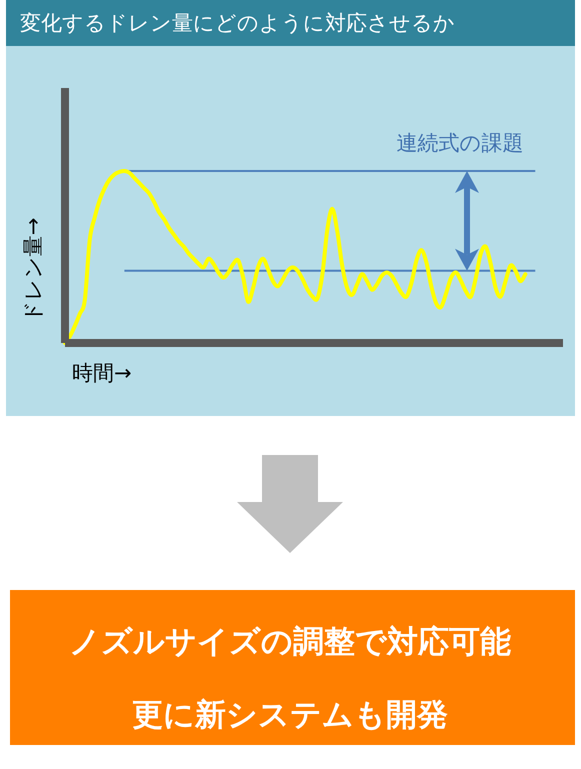 The height and width of the screenshot is (769, 581). What do you see at coordinates (237, 23) in the screenshot?
I see `chart-title: 変化するドレン量にどのように対応させるか` at bounding box center [237, 23].